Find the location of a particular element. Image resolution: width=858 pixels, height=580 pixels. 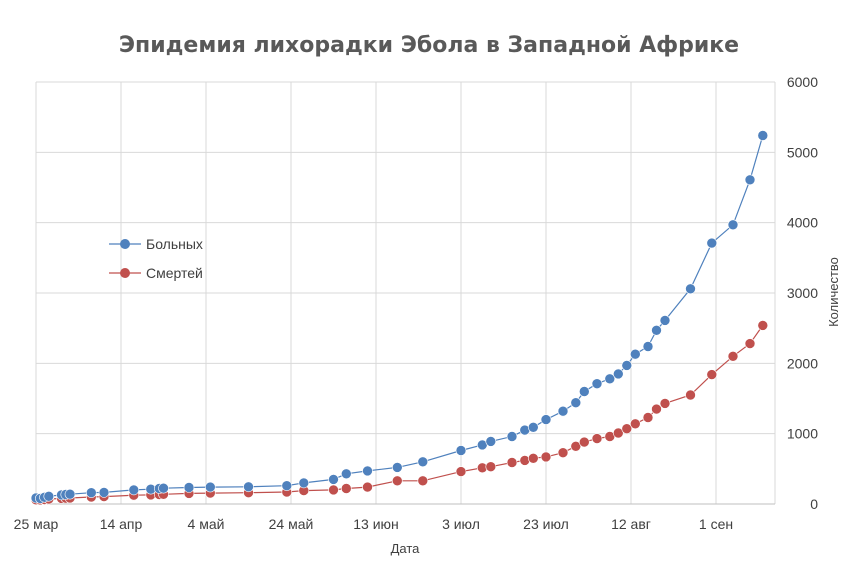

legend-item: Смертей is located at coordinates (156, 273).